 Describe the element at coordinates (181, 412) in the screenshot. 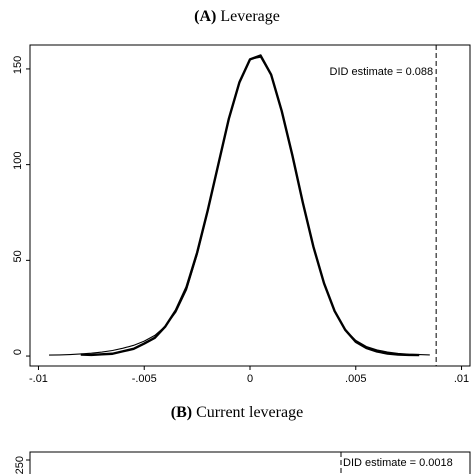

I see `panel-label: (B)` at that location.